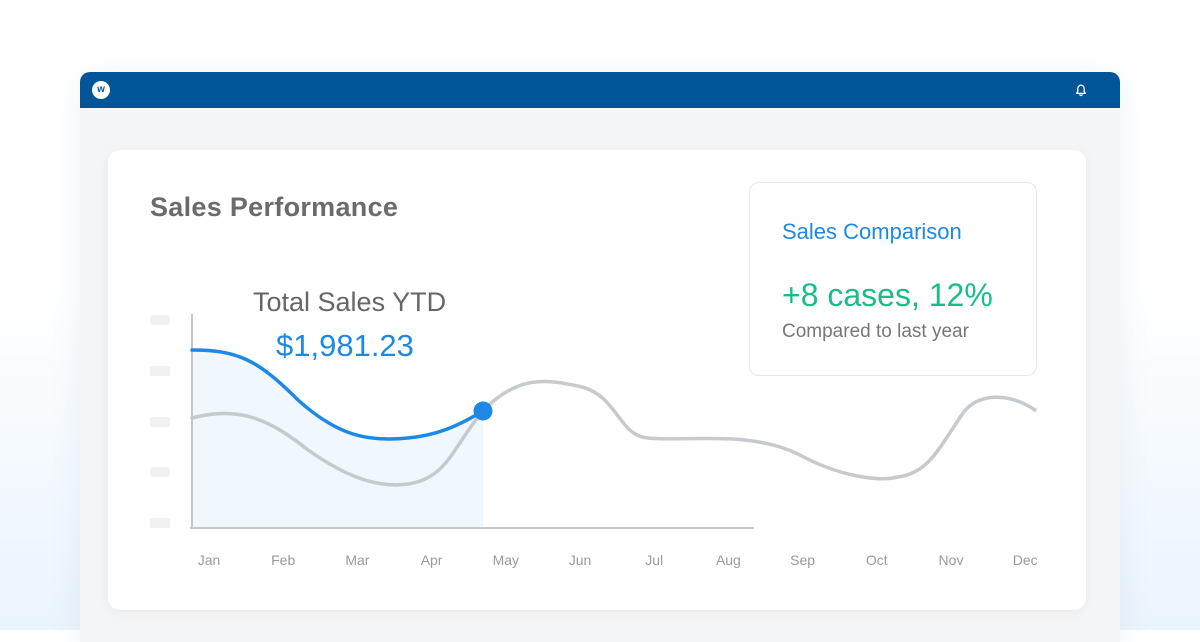 The height and width of the screenshot is (642, 1200). What do you see at coordinates (613, 433) in the screenshot?
I see `previous-year-line` at bounding box center [613, 433].